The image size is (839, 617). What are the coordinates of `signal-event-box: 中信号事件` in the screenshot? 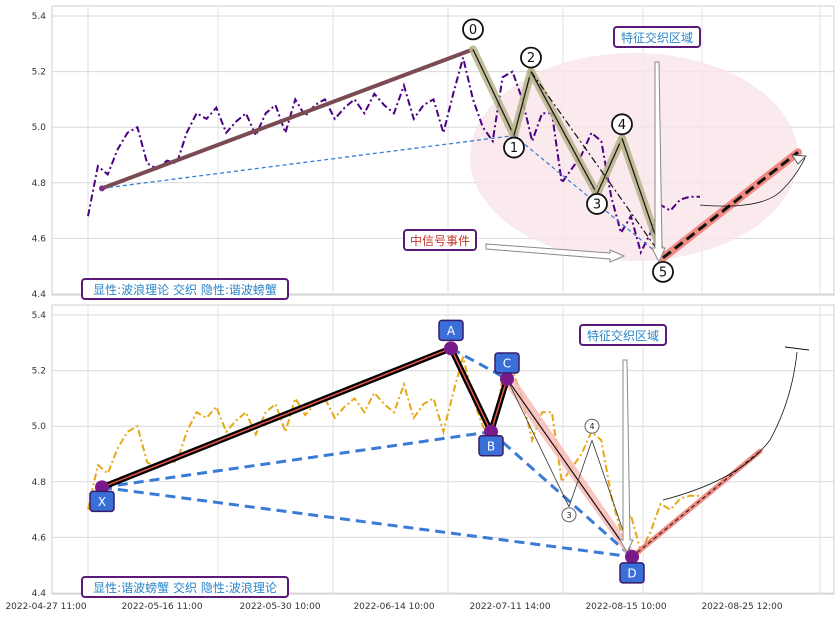 It's located at (440, 240).